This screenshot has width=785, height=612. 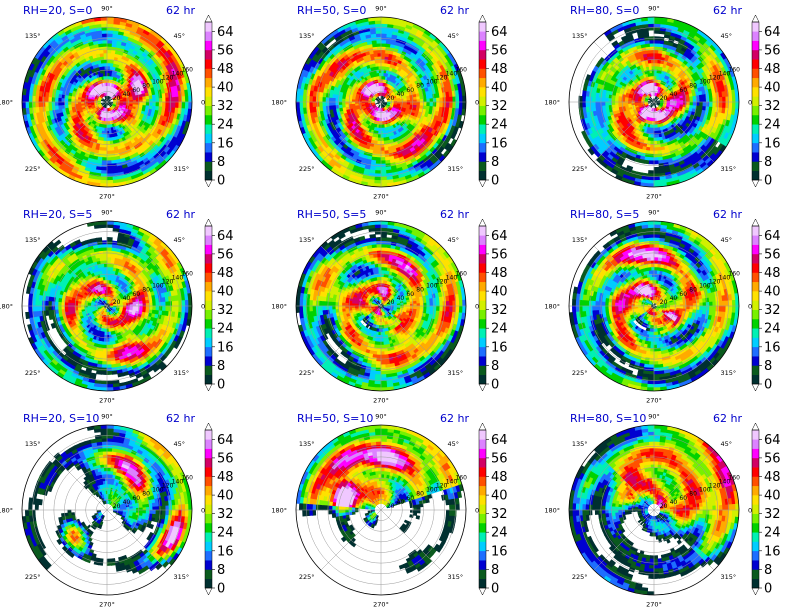 I want to click on colorbar-frame, so click(x=482, y=101).